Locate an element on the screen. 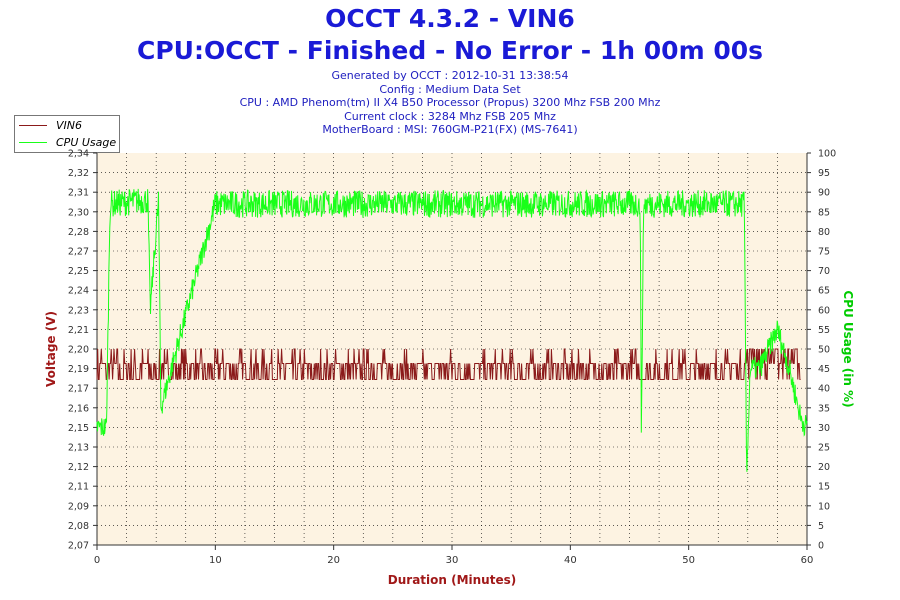 Image resolution: width=900 pixels, height=600 pixels. x-tick-label: 20 is located at coordinates (333, 560).